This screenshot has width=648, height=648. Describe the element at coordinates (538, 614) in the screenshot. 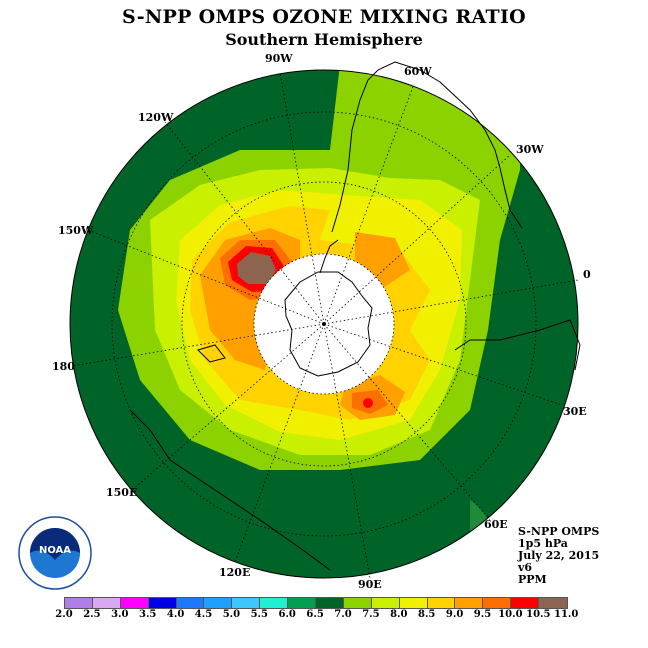

I see `colorbar-tick-label: 10.5` at that location.